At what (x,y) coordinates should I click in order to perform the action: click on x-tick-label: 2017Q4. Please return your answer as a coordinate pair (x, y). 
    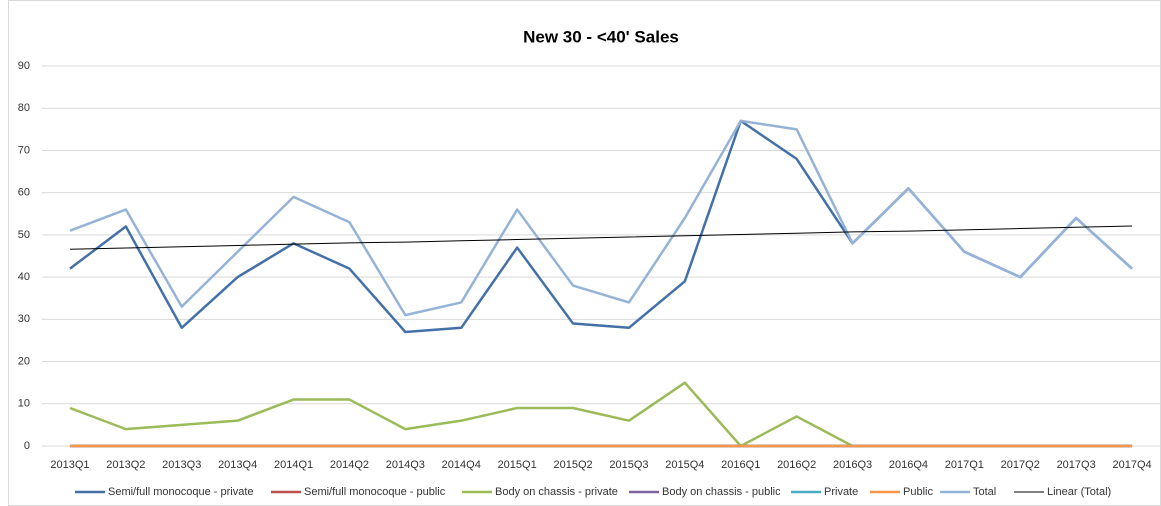
    Looking at the image, I should click on (1131, 465).